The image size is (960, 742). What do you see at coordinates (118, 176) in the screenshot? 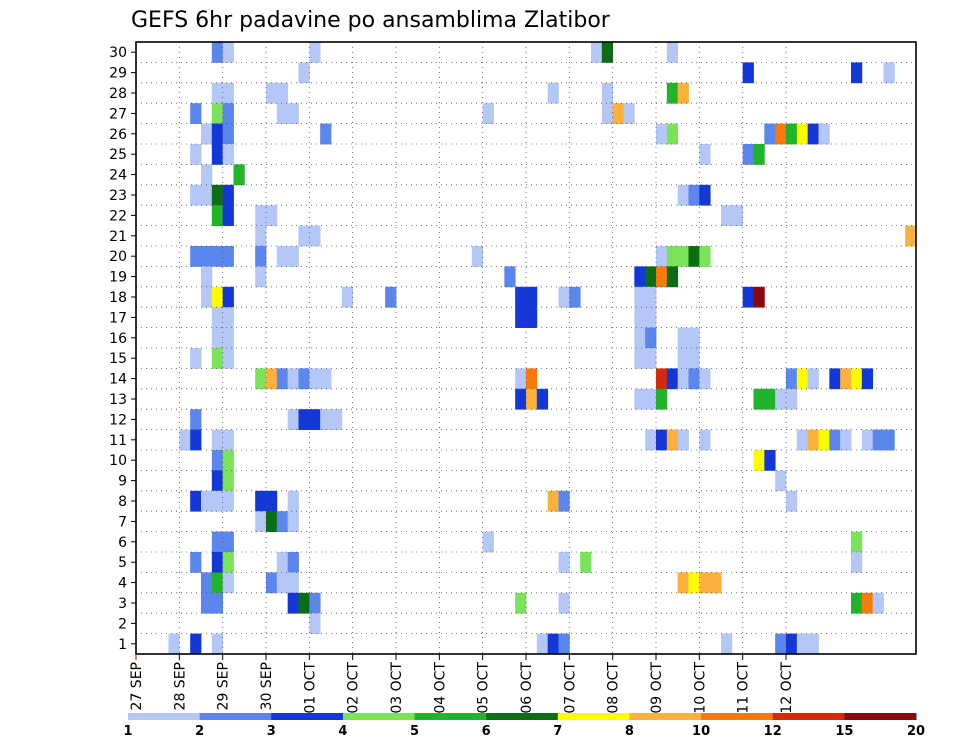
I see `y-tick-label: 24` at bounding box center [118, 176].